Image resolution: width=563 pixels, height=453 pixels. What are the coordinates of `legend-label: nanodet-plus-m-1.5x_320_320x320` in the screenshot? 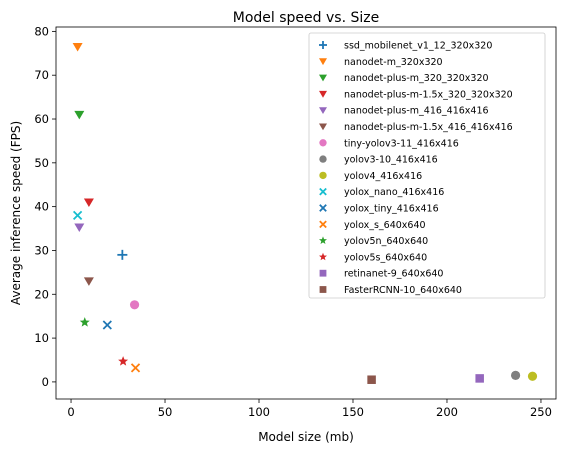 It's located at (428, 94).